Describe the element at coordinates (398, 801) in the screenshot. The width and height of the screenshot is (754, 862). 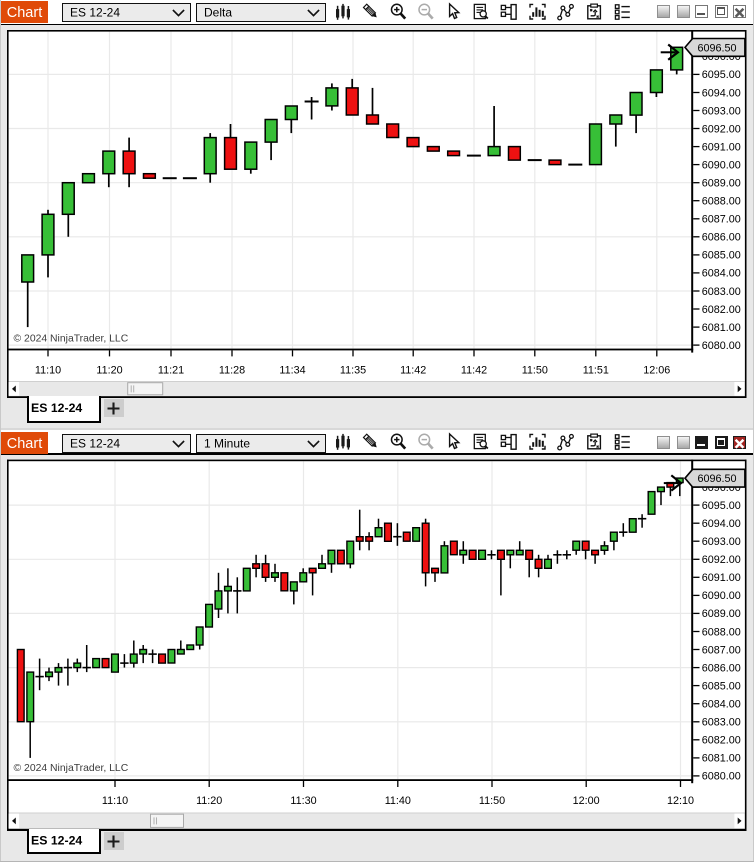
I see `svg-text: 11:40` at that location.